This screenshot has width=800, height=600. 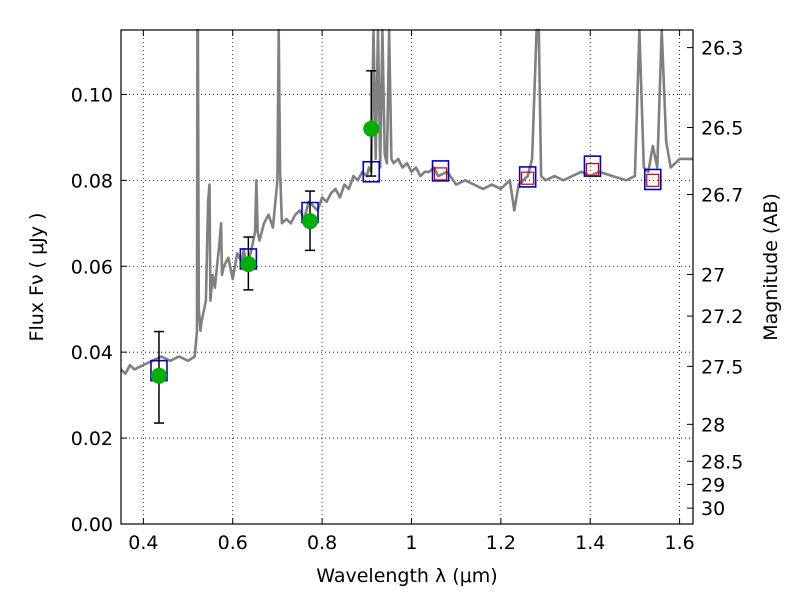 I want to click on x-tick-label: 0.6, so click(x=233, y=543).